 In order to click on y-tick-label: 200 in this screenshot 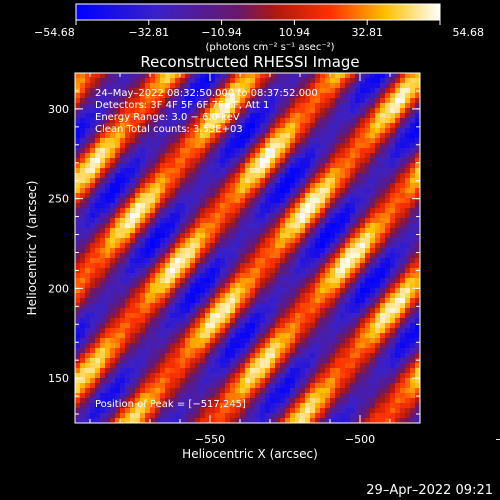, I will do `click(58, 288)`.